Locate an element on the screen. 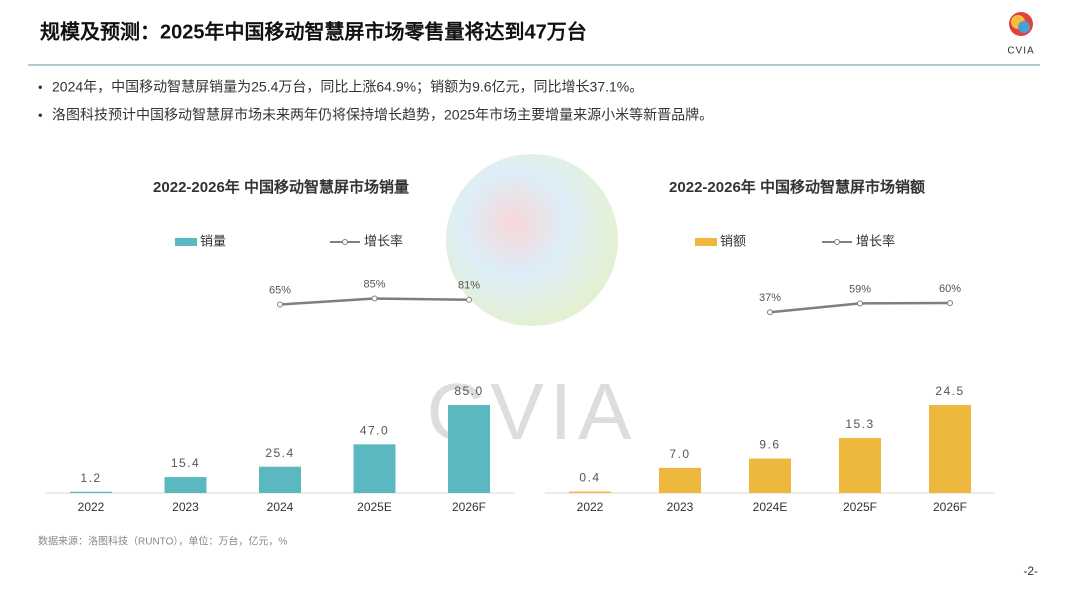 This screenshot has height=600, width=1067. chart-title: 2022-2026年 中国移动智慧屏市场销量 is located at coordinates (281, 187).